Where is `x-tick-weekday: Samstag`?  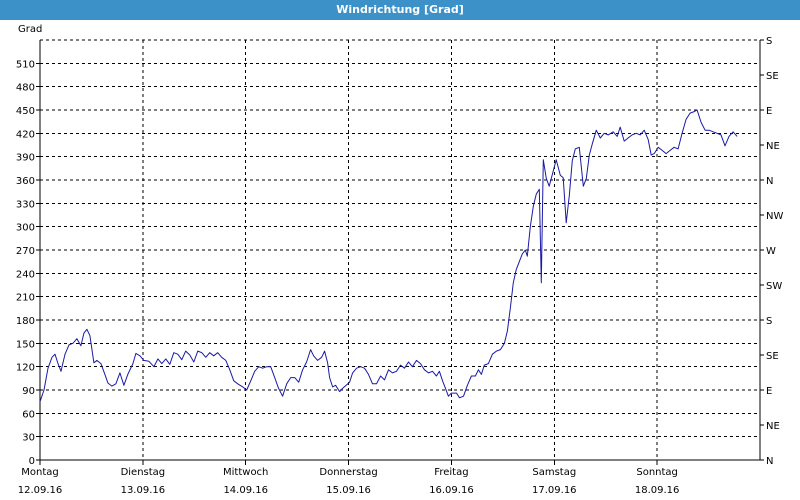 x-tick-weekday: Samstag is located at coordinates (554, 472).